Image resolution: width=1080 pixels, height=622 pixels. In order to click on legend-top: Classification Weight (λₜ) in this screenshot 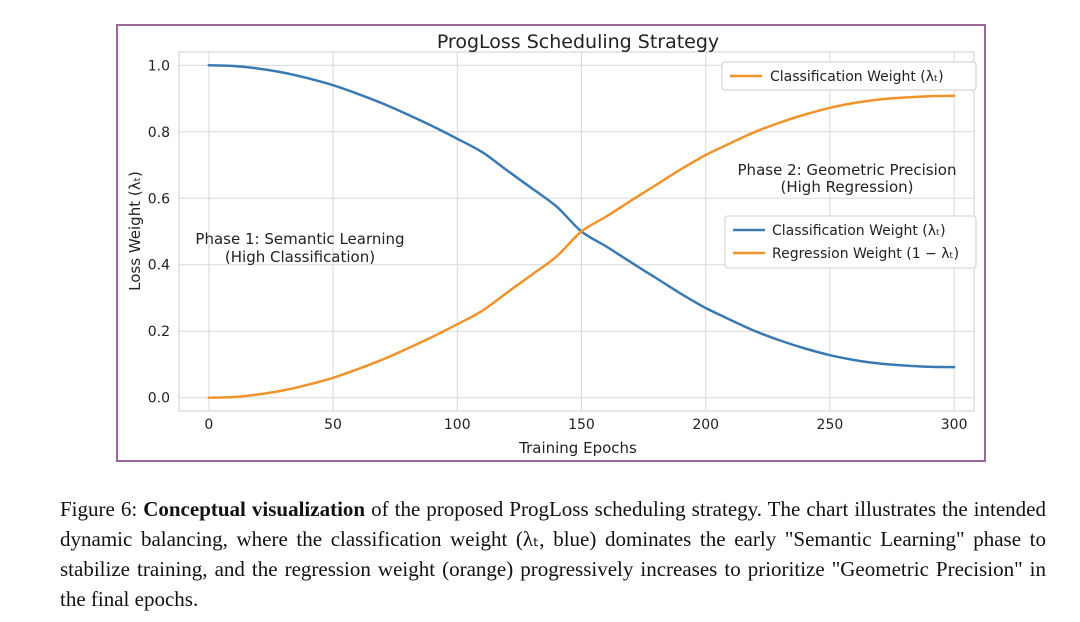, I will do `click(849, 76)`.